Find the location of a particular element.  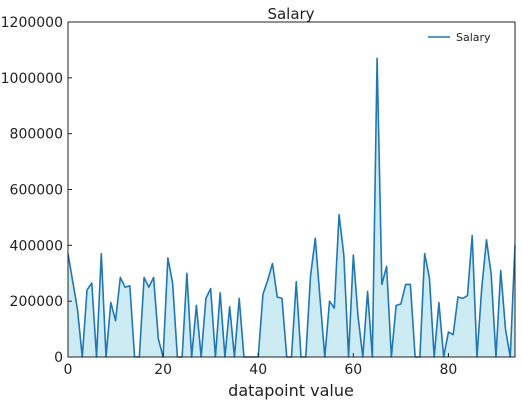

y-axis: 0 200000 400000 600000 800000 1000000 1200000 is located at coordinates (36, 190).